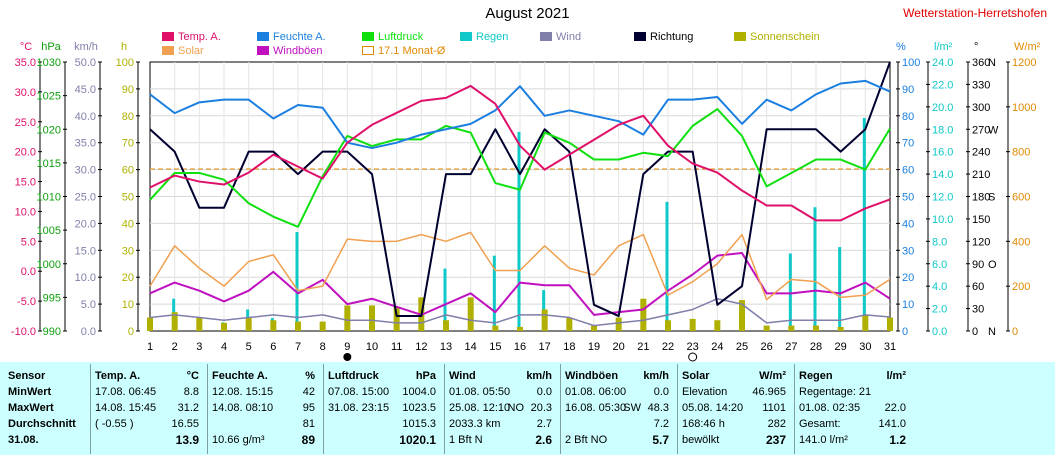  What do you see at coordinates (249, 347) in the screenshot?
I see `x-tick-label: 5` at bounding box center [249, 347].